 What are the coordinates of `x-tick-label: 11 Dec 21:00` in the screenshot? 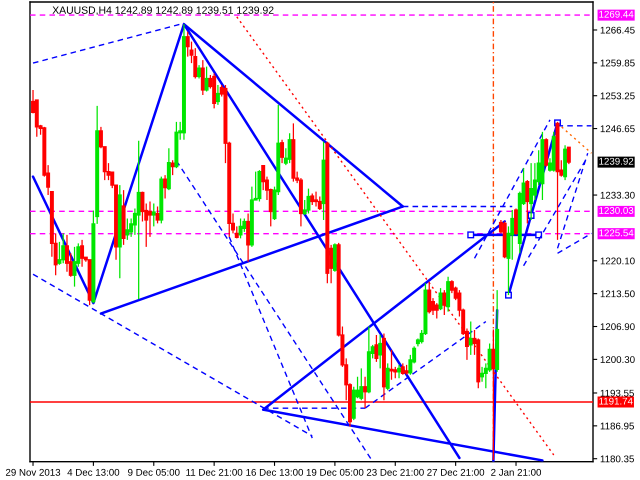 It's located at (214, 472).